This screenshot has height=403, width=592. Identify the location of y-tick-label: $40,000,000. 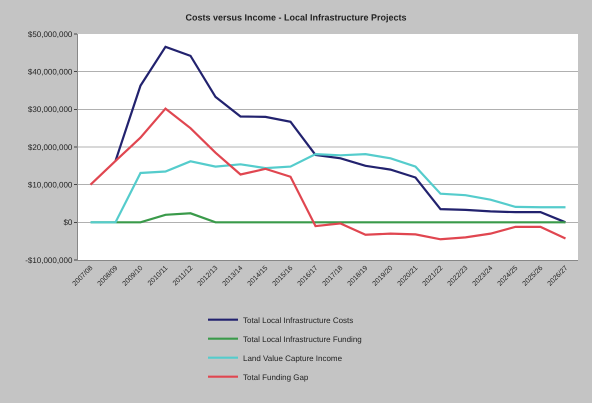
(50, 71).